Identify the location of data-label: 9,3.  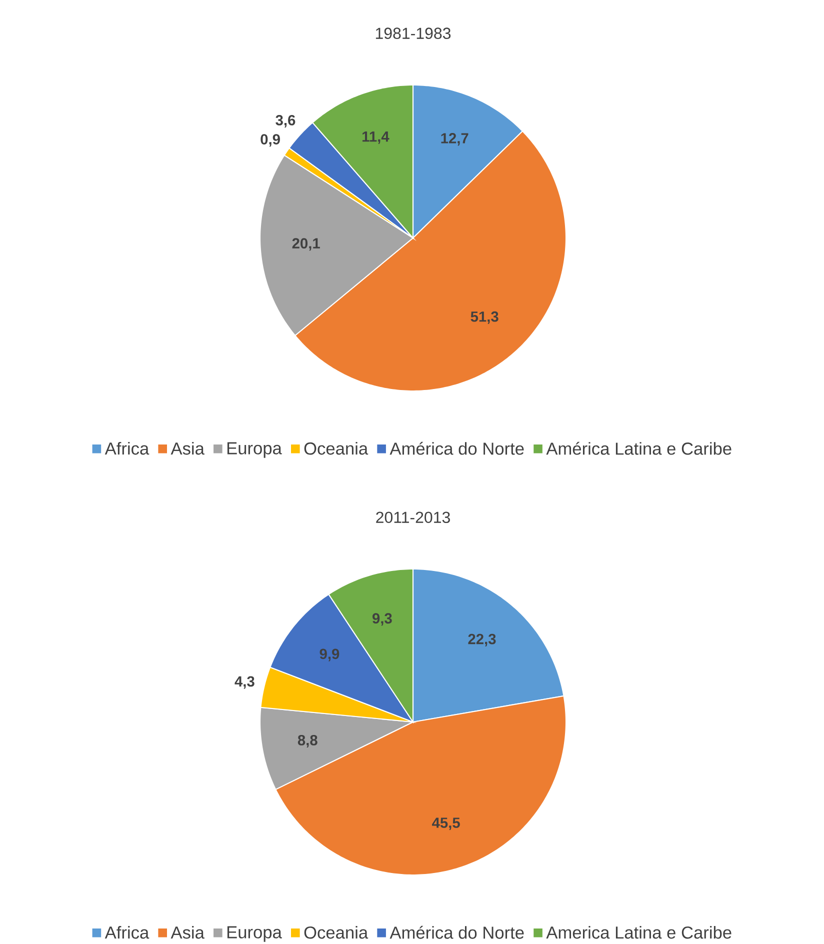
(382, 619).